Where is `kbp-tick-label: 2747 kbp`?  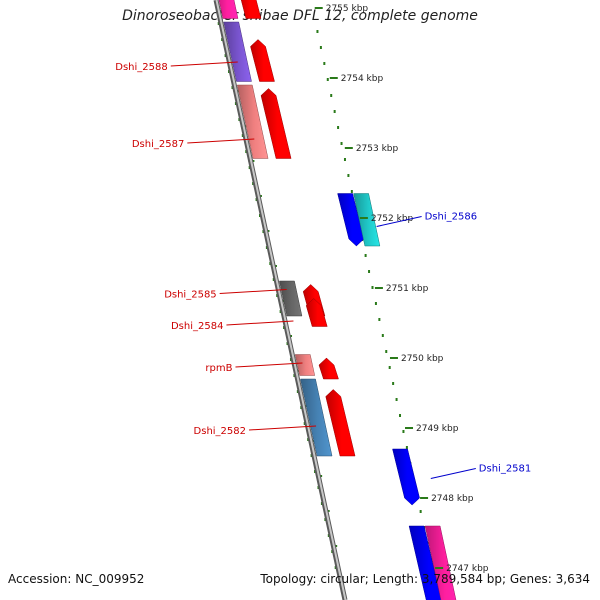 kbp-tick-label: 2747 kbp is located at coordinates (467, 569).